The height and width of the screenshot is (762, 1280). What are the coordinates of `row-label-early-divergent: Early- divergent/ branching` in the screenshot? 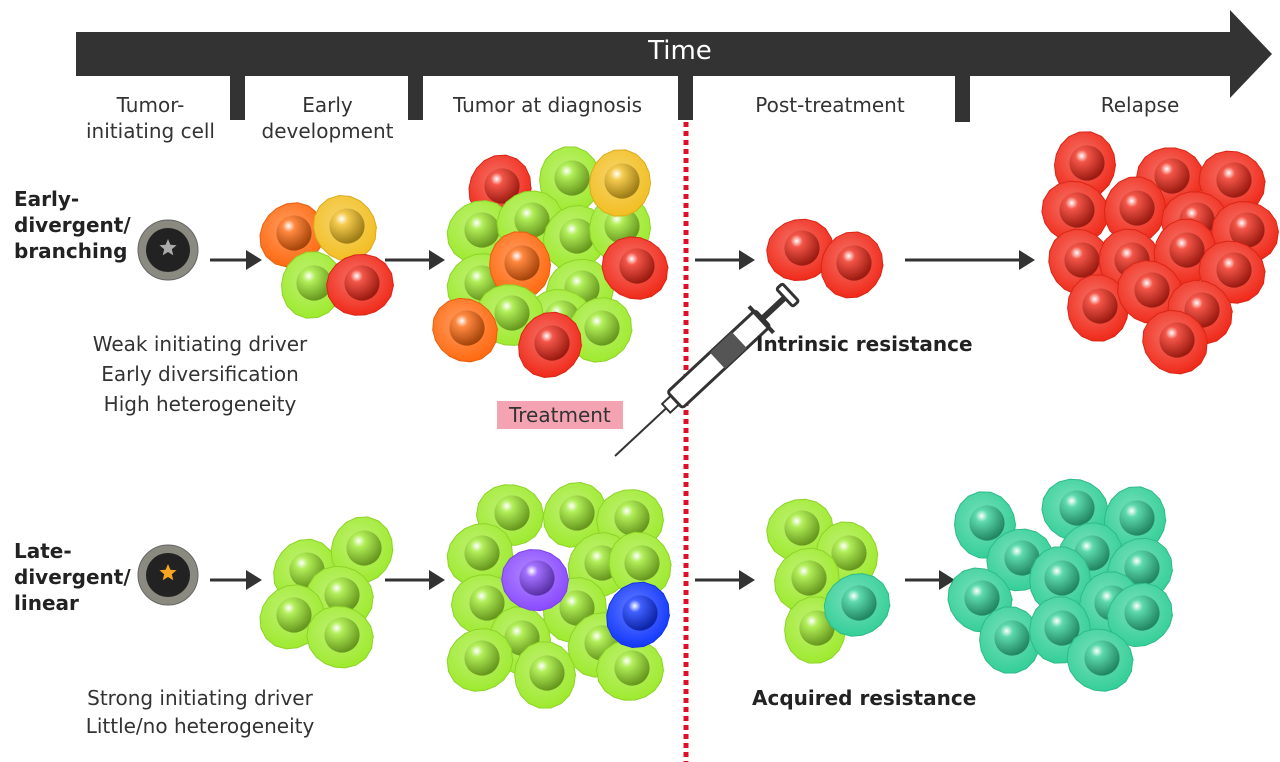 It's located at (72, 225).